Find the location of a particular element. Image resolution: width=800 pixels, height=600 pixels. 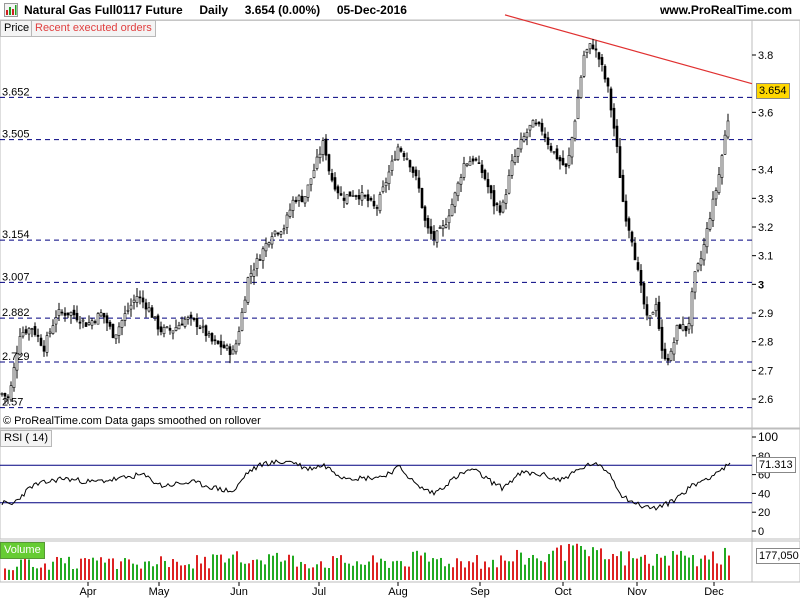

recent-orders-tab: Recent executed orders is located at coordinates (93, 28).